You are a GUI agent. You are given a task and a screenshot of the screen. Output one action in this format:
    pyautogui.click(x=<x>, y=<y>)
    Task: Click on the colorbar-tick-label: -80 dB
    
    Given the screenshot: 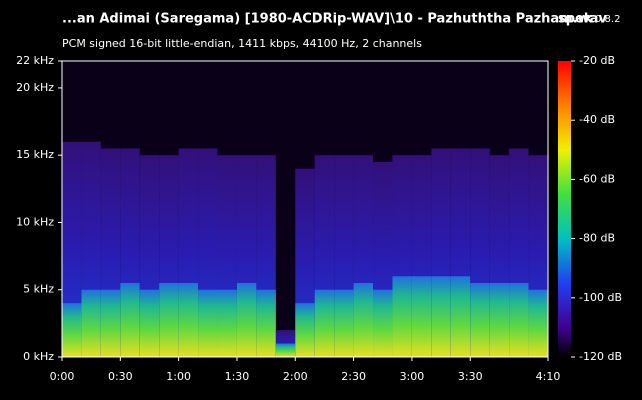 What is the action you would take?
    pyautogui.click(x=597, y=238)
    